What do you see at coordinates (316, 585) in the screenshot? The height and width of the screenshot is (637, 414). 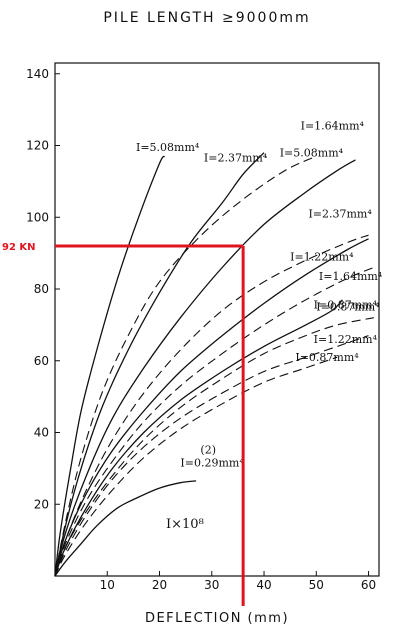 I see `x-tick-label: 50` at bounding box center [316, 585].